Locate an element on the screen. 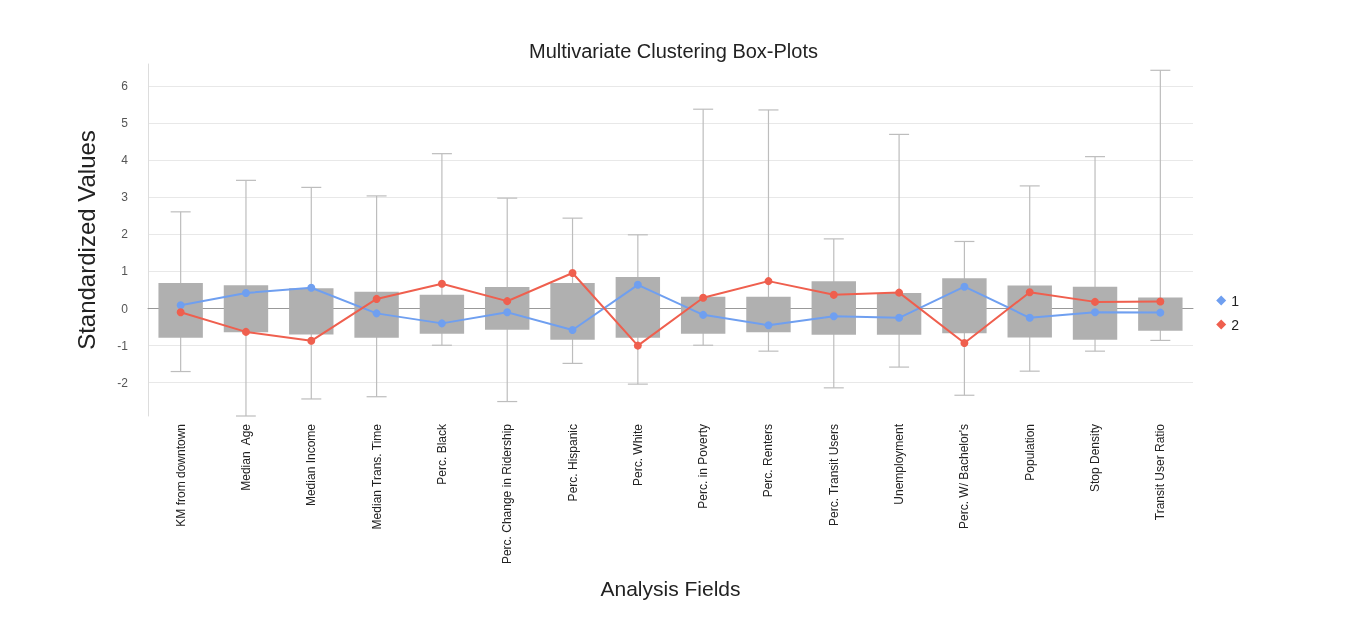 The image size is (1347, 625). y-tick-label: 0 is located at coordinates (125, 308).